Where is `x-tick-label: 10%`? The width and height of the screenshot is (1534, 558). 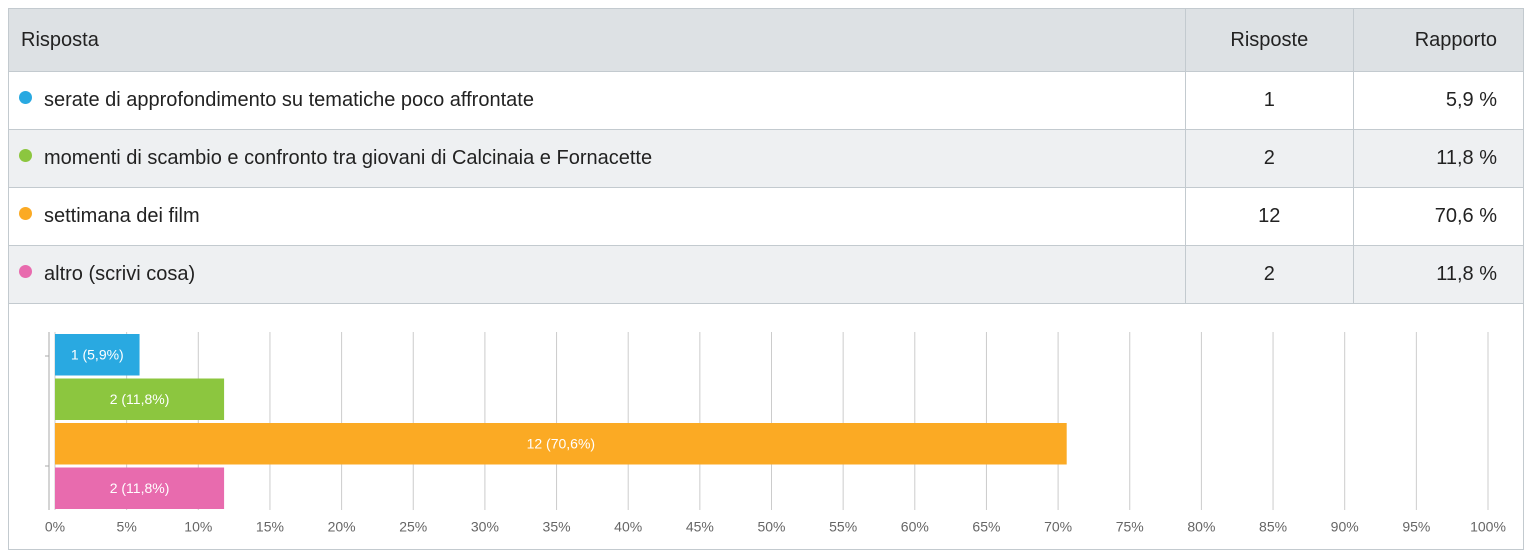
x-tick-label: 10% is located at coordinates (198, 527).